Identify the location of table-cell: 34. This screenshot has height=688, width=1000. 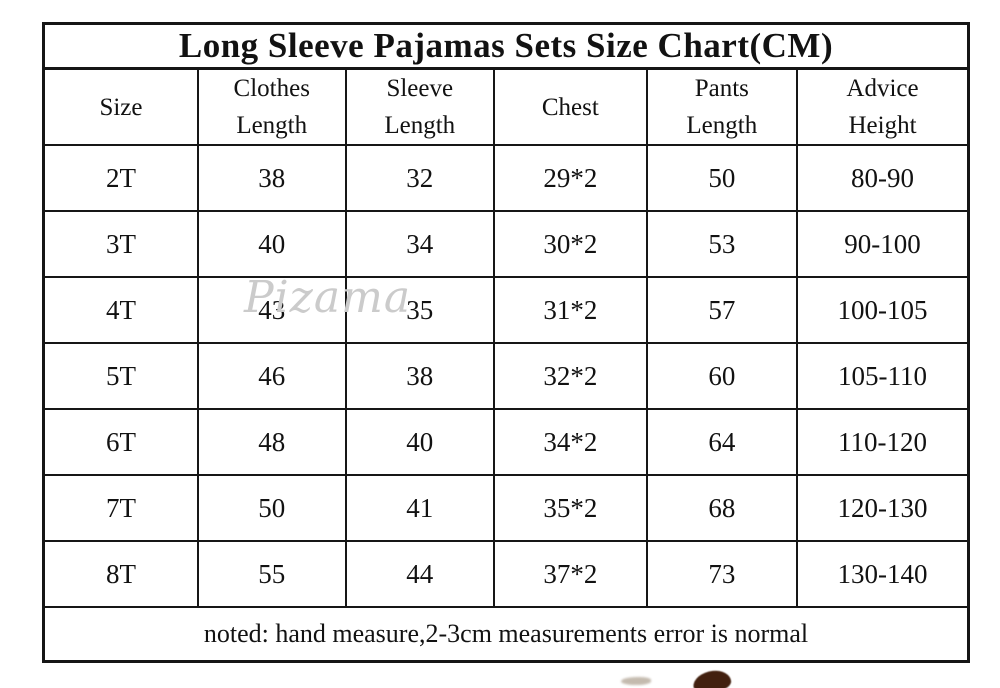
(420, 244).